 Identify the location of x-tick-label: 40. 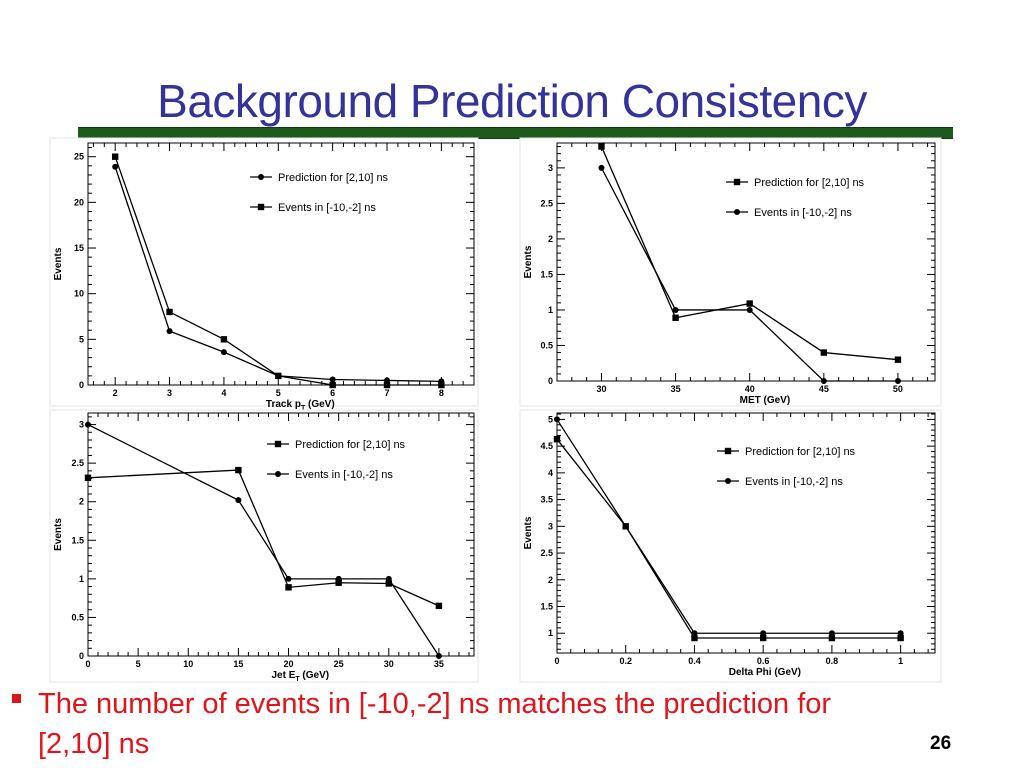
(750, 389).